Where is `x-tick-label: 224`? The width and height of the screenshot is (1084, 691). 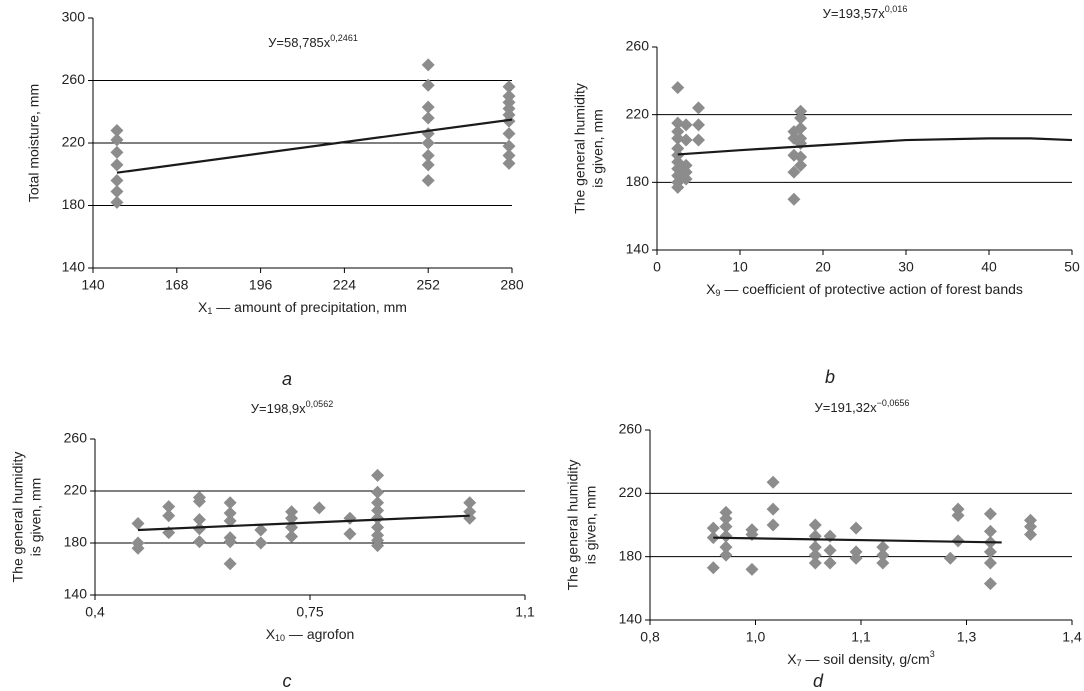
x-tick-label: 224 is located at coordinates (345, 285).